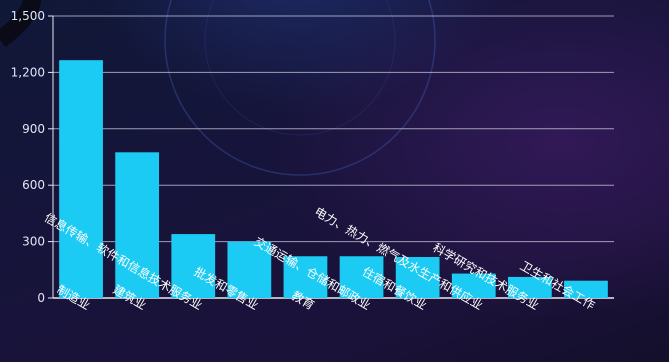 The height and width of the screenshot is (362, 669). What do you see at coordinates (33, 185) in the screenshot?
I see `y-tick-label: 600` at bounding box center [33, 185].